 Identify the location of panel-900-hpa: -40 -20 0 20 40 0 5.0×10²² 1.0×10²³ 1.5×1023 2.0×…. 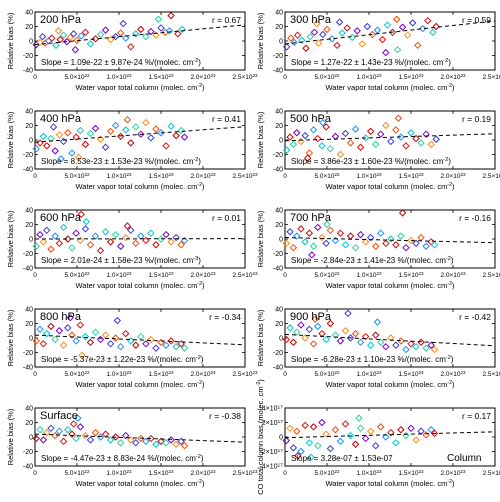
(378, 348).